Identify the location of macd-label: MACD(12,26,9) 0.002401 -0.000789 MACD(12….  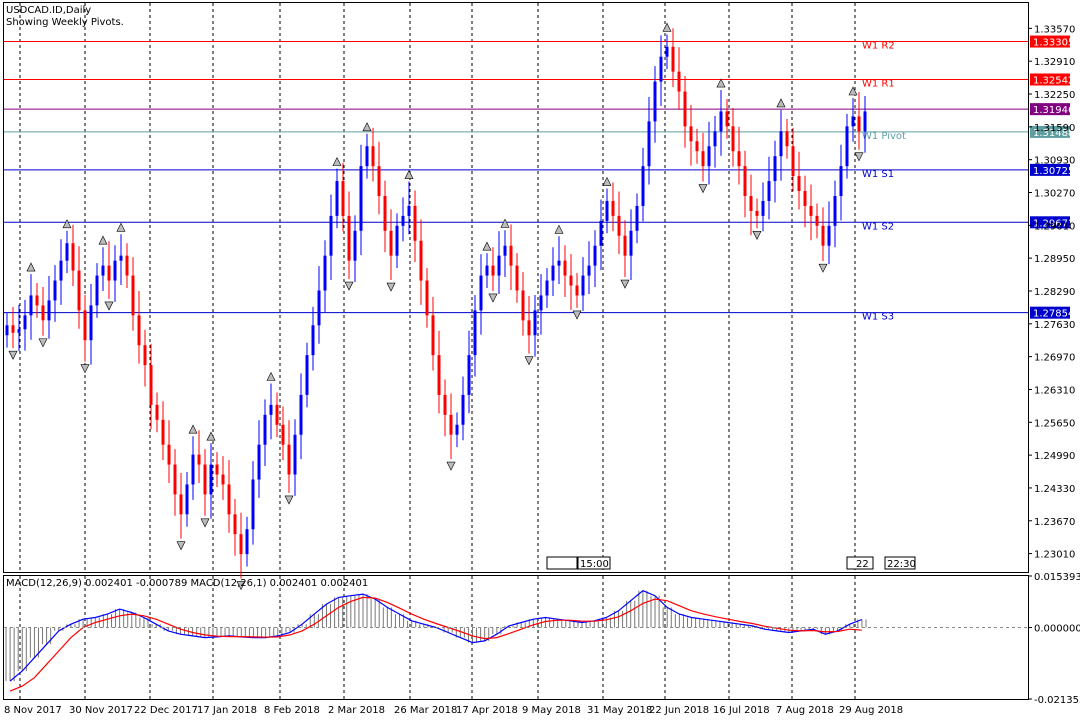
(187, 583).